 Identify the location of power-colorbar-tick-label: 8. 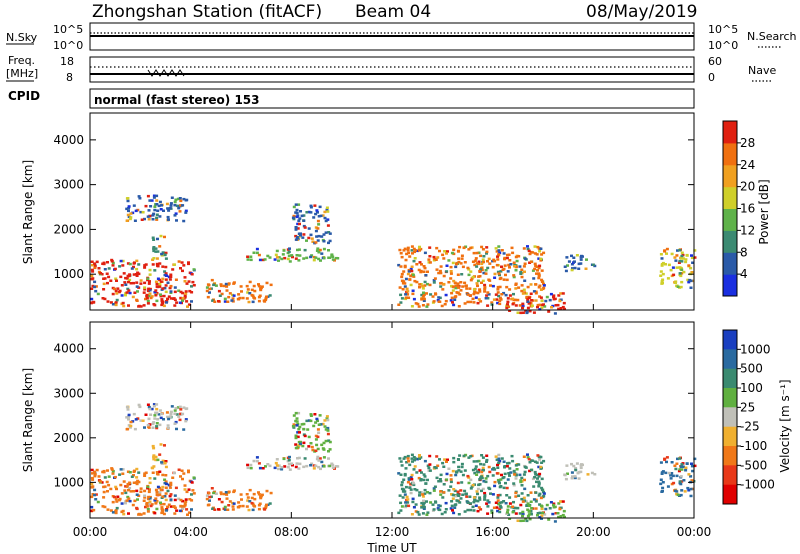
(744, 252).